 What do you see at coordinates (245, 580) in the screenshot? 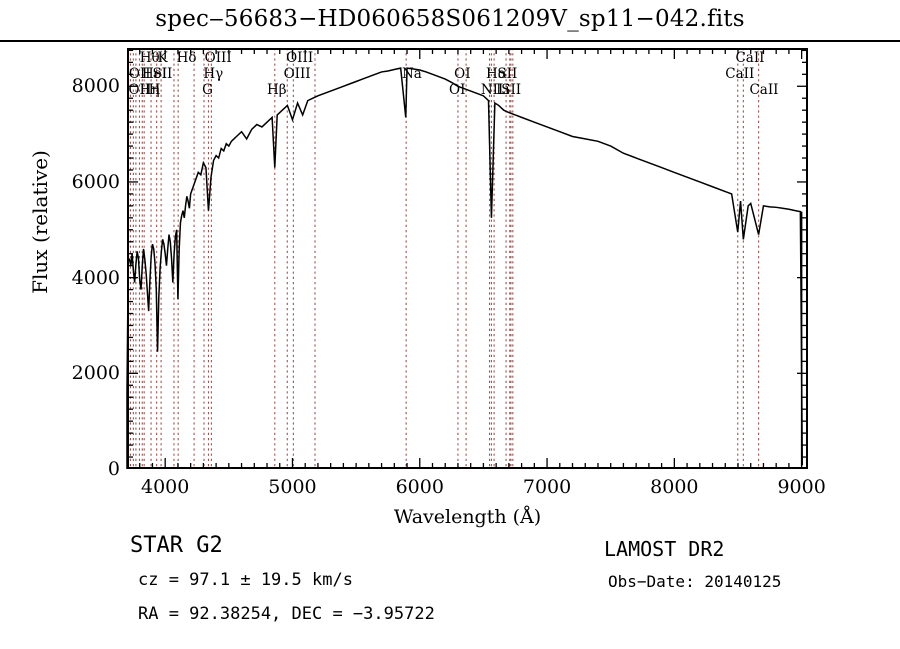
I see `redshift-velocity: cz = 97.1 ± 19.5 km/s` at bounding box center [245, 580].